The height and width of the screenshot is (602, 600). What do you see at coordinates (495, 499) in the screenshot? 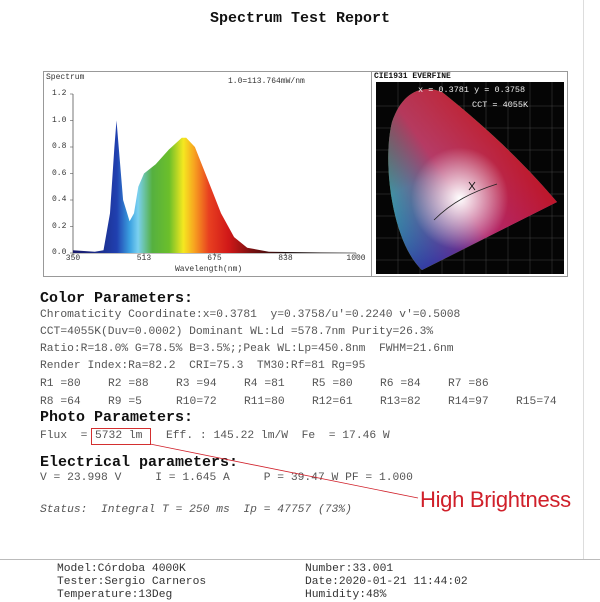
I see `high-brightness-annotation: High Brightness` at bounding box center [495, 499].